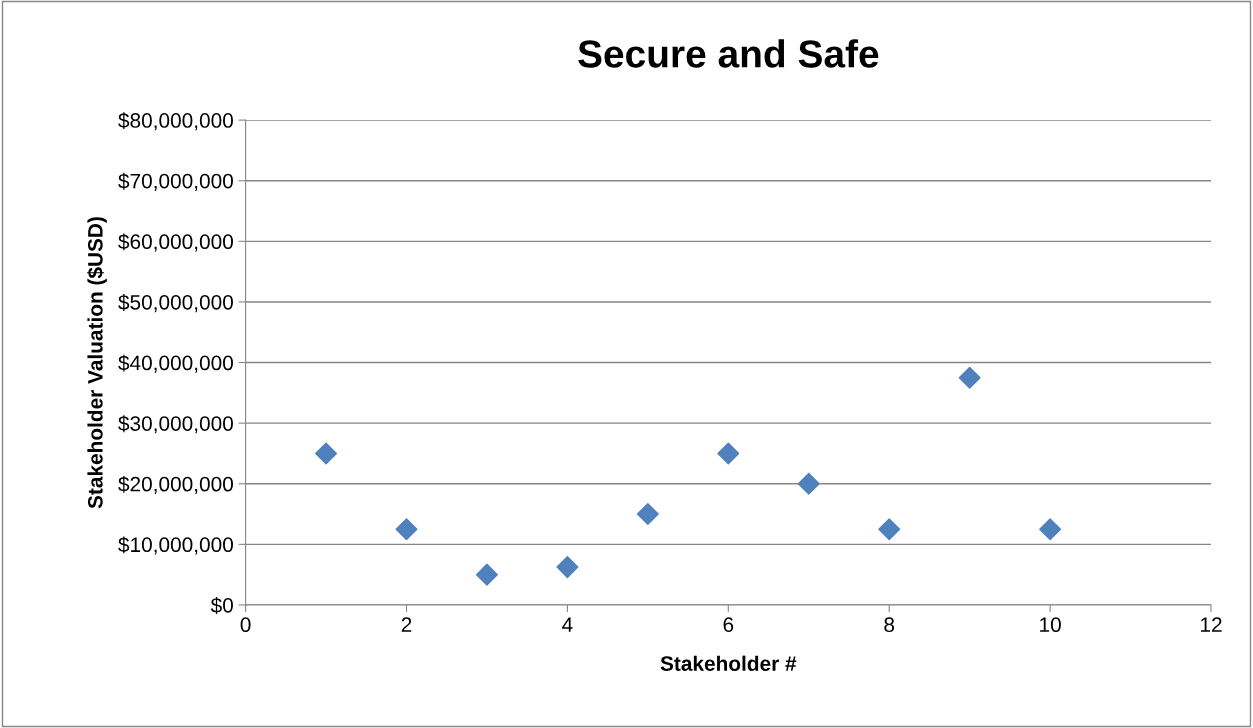 The width and height of the screenshot is (1253, 728). Describe the element at coordinates (1050, 625) in the screenshot. I see `x-tick-label: 10` at that location.